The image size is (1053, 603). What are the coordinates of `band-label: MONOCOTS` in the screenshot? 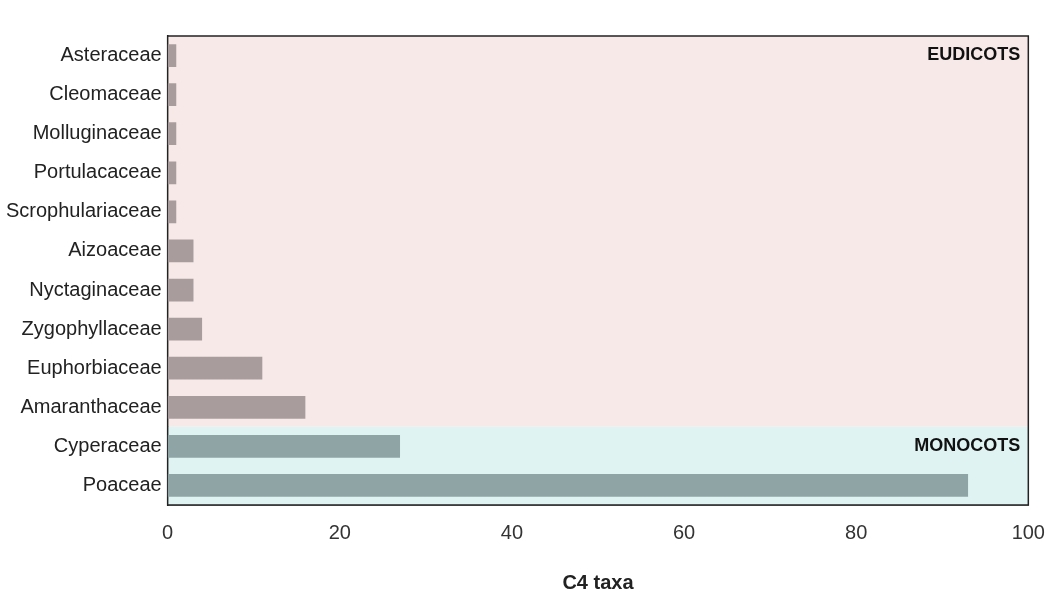 It's located at (967, 444).